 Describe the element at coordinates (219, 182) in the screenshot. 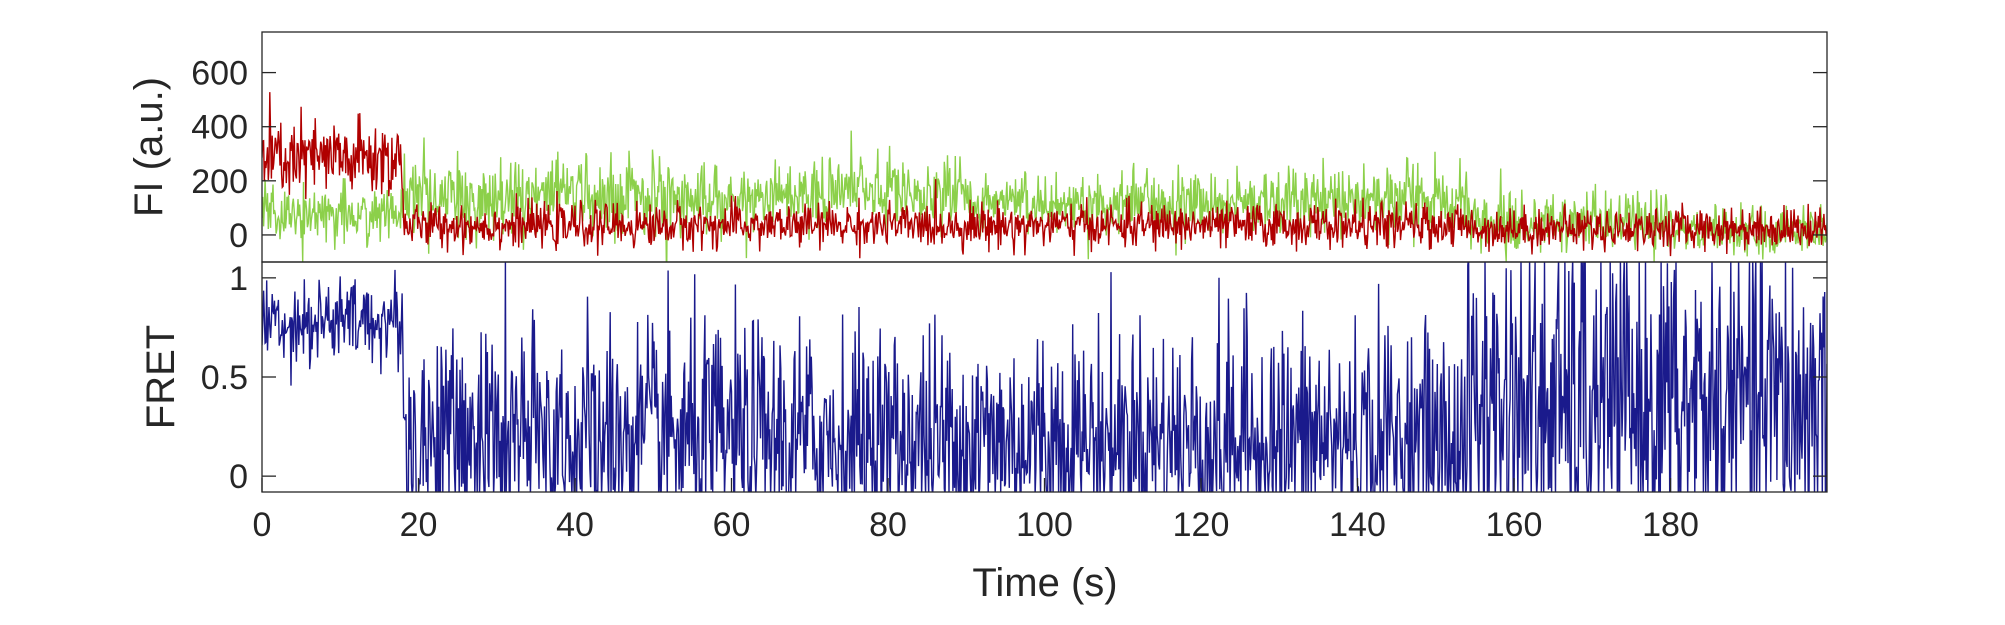

I see `fluorescence-y-tick-label: 200` at that location.